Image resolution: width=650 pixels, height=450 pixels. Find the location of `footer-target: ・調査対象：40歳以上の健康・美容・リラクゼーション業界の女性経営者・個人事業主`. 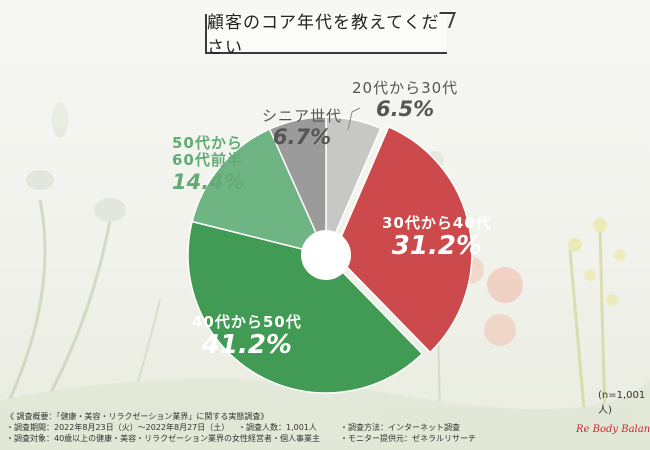

footer-target: ・調査対象：40歳以上の健康・美容・リラクゼーション業界の女性経営者・個人事業主 is located at coordinates (163, 438).